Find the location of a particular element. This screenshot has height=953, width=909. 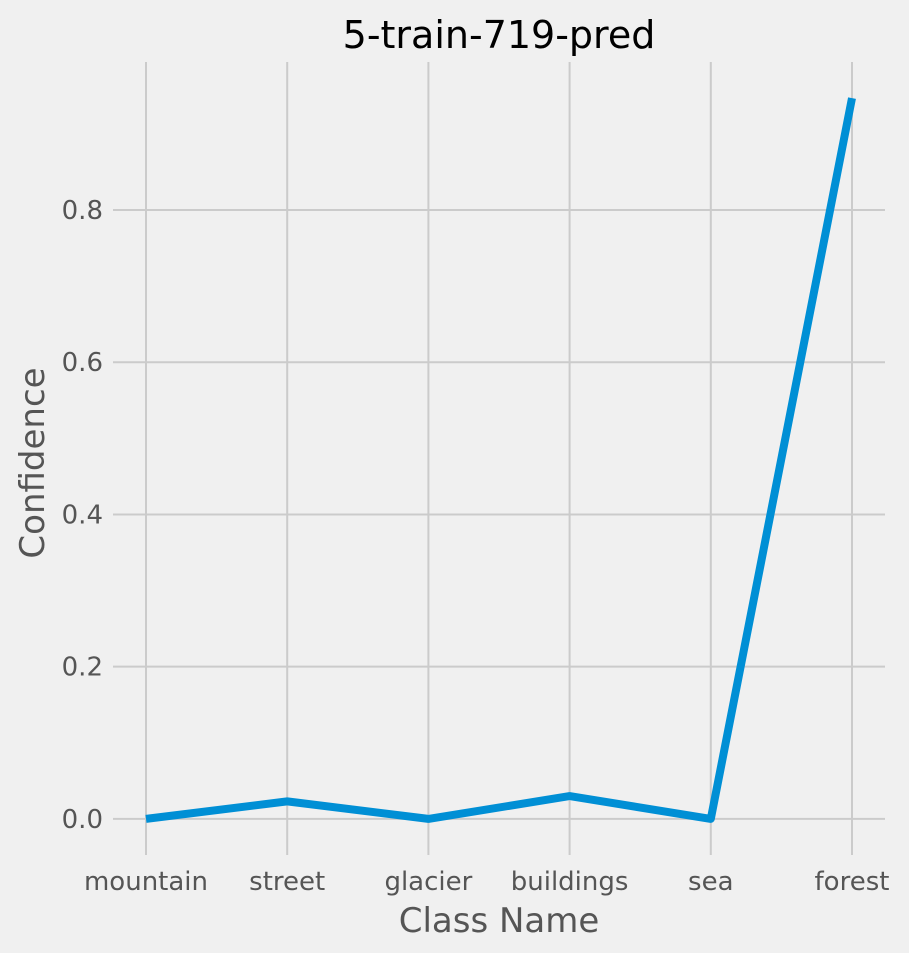

y-tick-label-0.4: 0.4 is located at coordinates (82, 515).